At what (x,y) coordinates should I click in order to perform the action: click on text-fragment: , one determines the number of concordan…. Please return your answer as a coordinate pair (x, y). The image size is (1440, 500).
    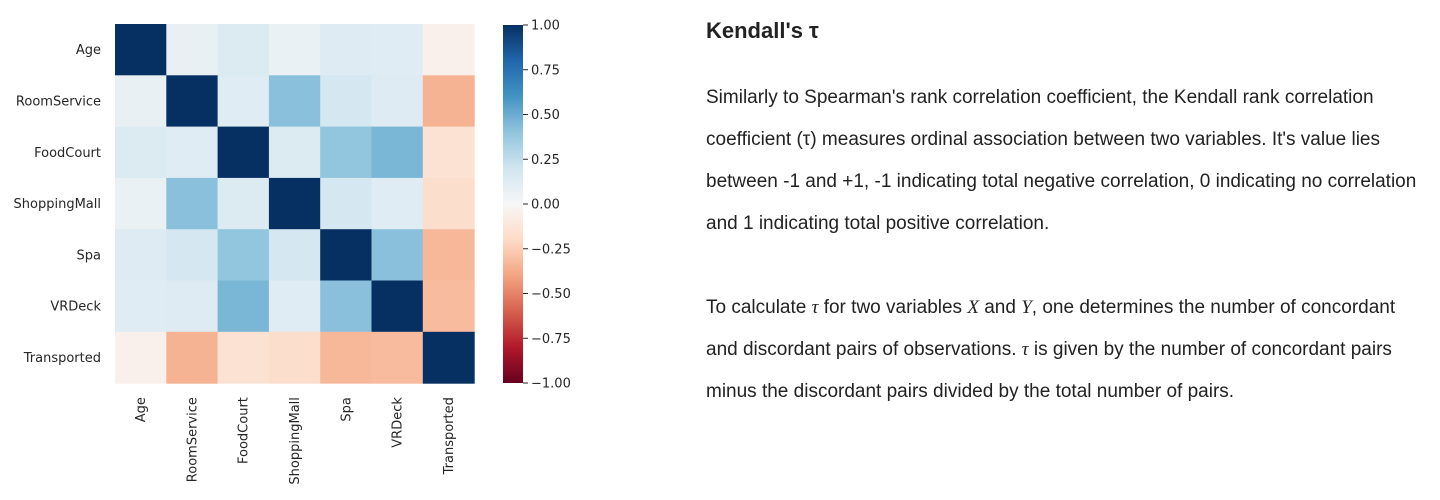
    Looking at the image, I should click on (1051, 328).